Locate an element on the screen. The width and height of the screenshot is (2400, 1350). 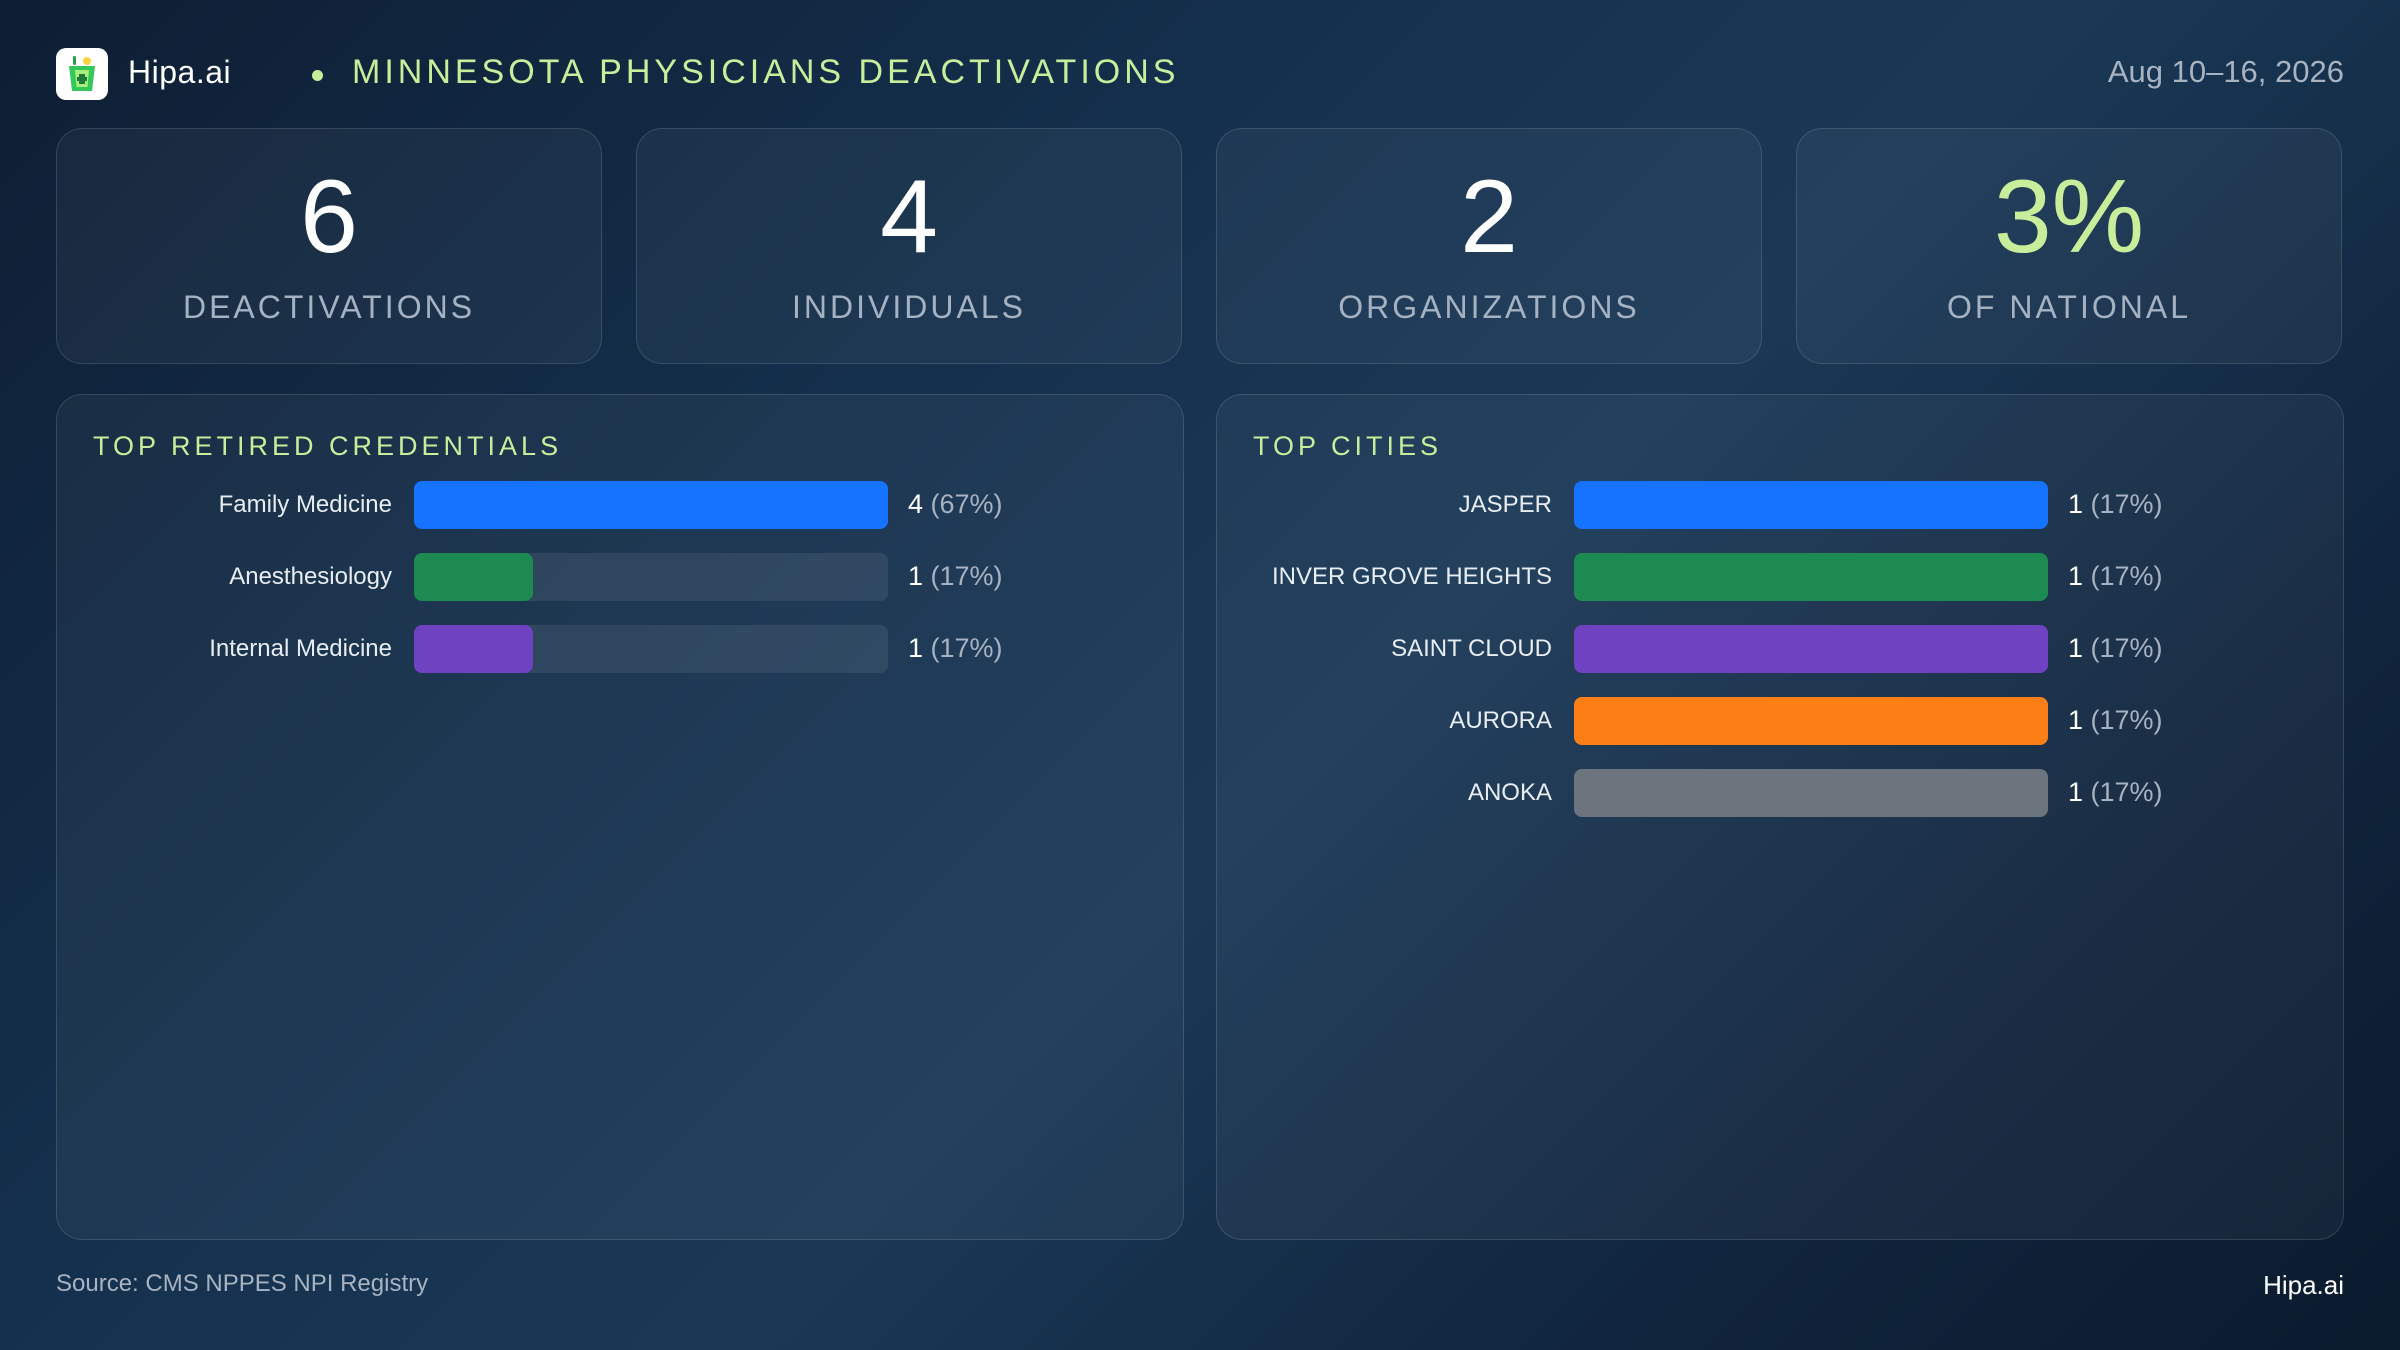
kpi-card-deactivations: 6 DEACTIVATIONS is located at coordinates (329, 246).